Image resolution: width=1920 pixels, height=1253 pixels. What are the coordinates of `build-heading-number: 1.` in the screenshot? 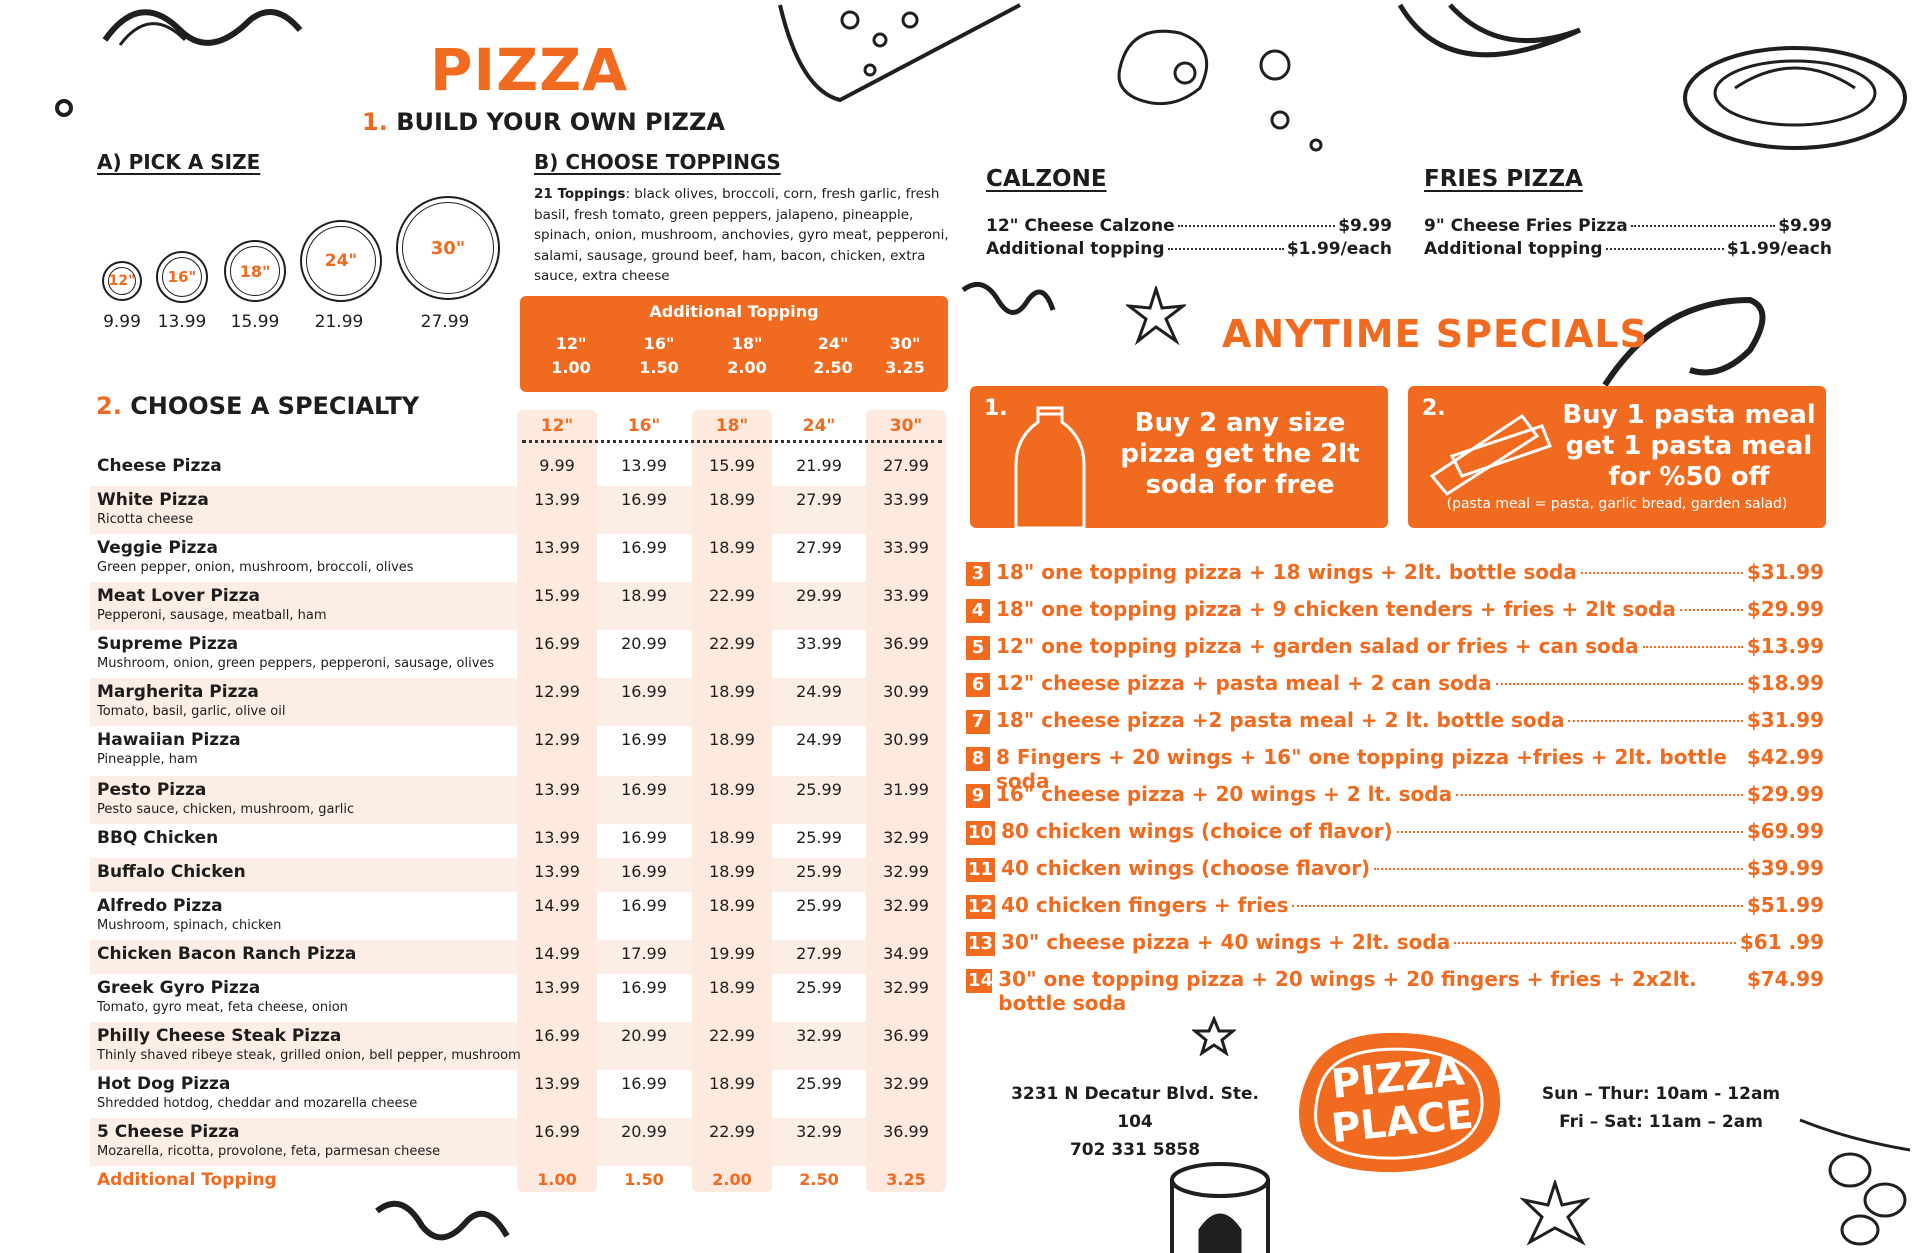 It's located at (375, 122).